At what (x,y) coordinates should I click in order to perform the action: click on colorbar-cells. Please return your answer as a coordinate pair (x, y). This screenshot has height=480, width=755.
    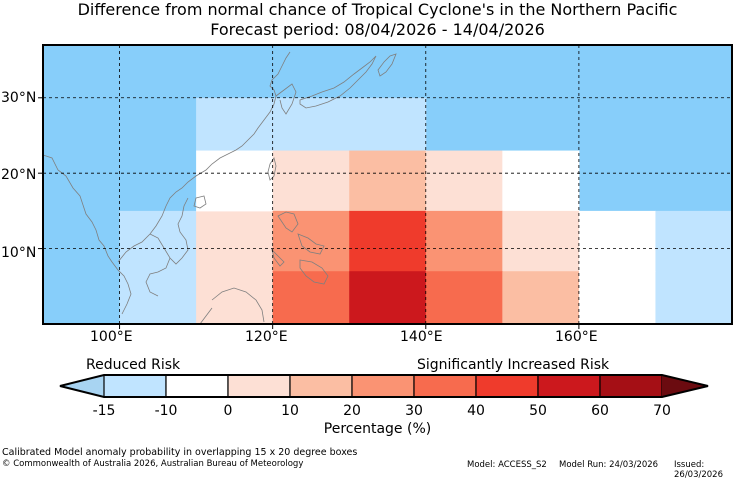
    Looking at the image, I should click on (383, 386).